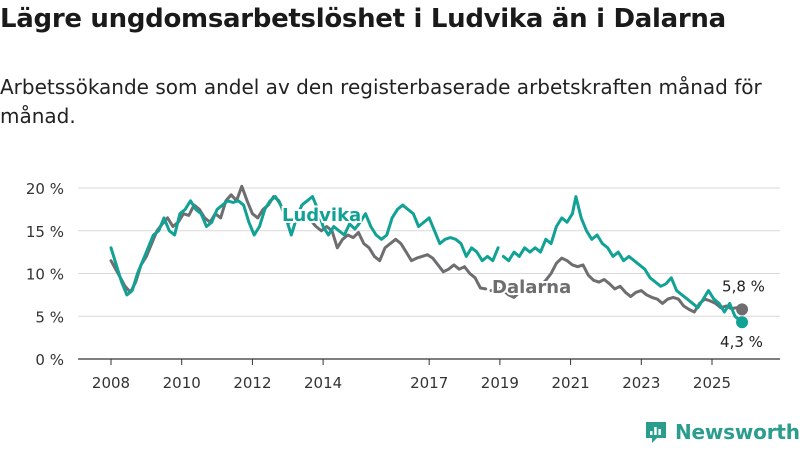 The image size is (800, 450). I want to click on ludvika-end-dot, so click(742, 322).